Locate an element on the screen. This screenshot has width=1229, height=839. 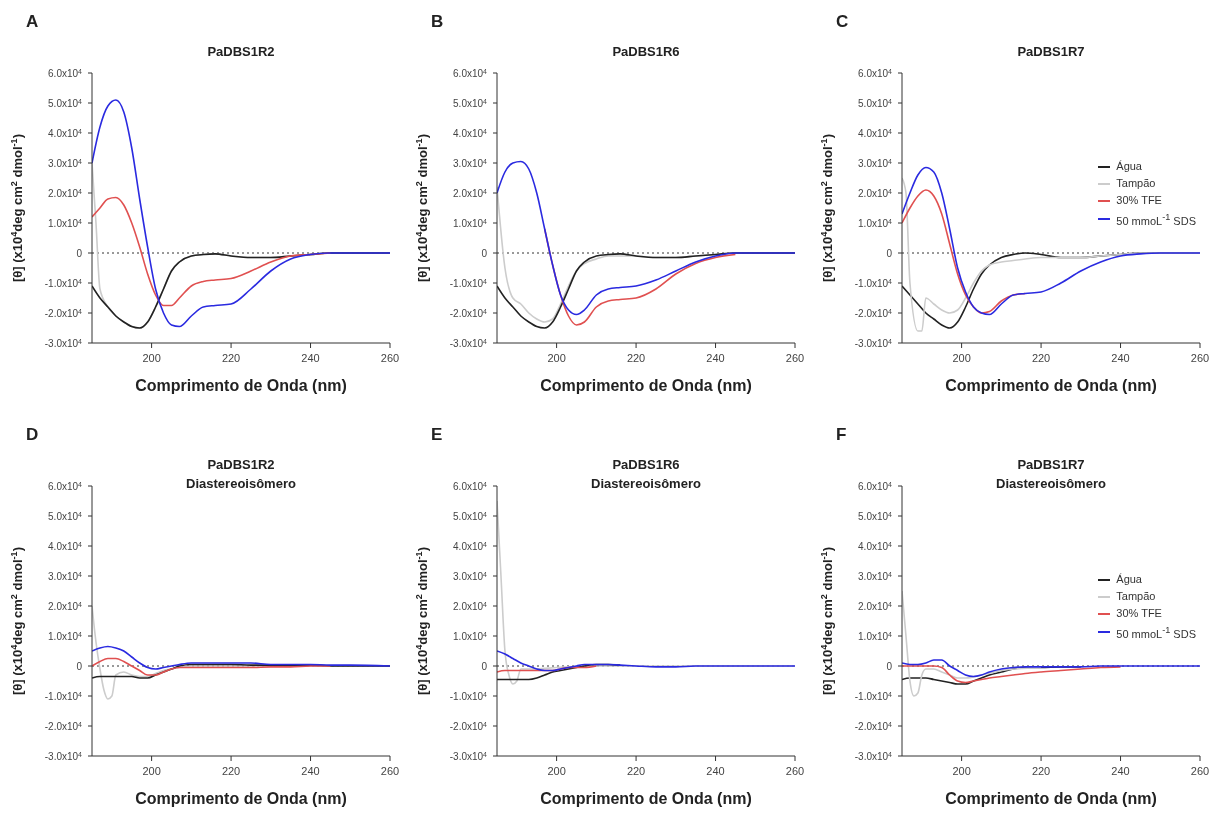
text: C is located at coordinates (842, 22).